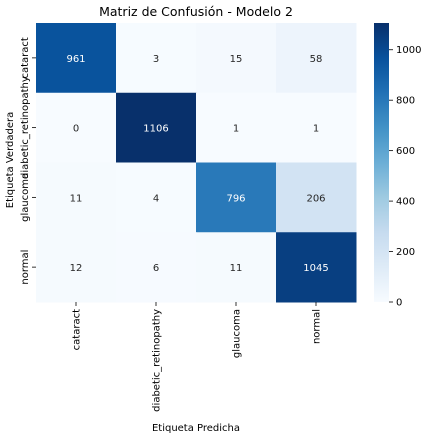 The image size is (425, 441). What do you see at coordinates (408, 50) in the screenshot?
I see `colorbar-tick-label: 1000` at bounding box center [408, 50].